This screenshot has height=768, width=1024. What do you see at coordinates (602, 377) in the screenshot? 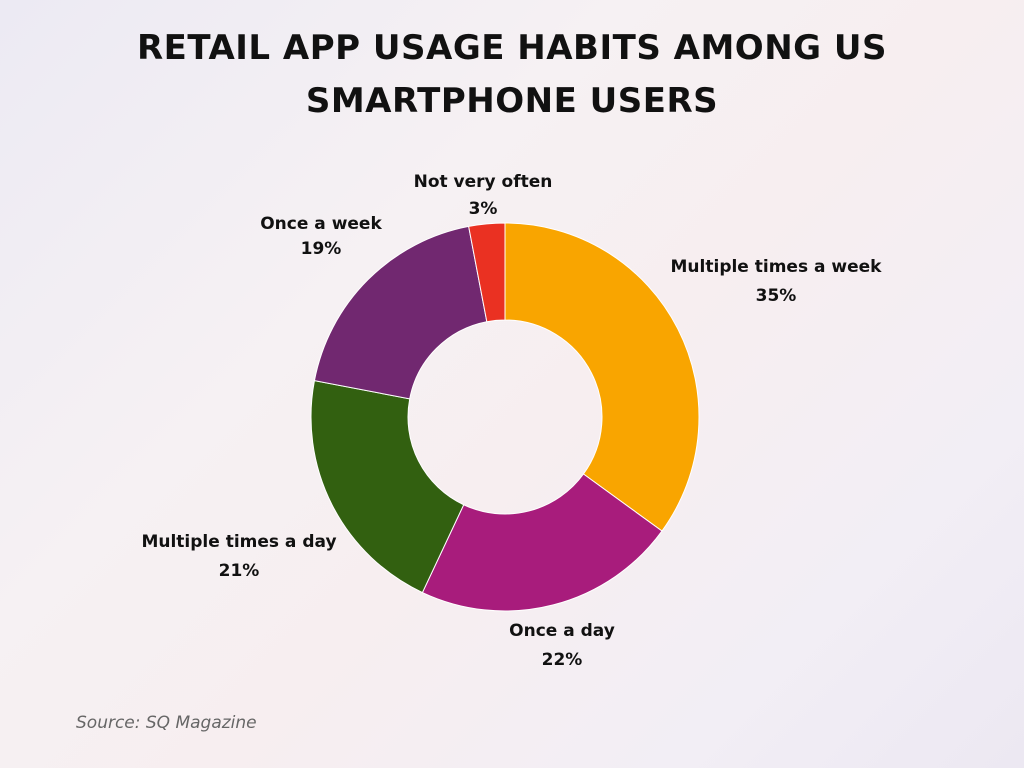
I see `slice-multiple-times-a-week` at bounding box center [602, 377].